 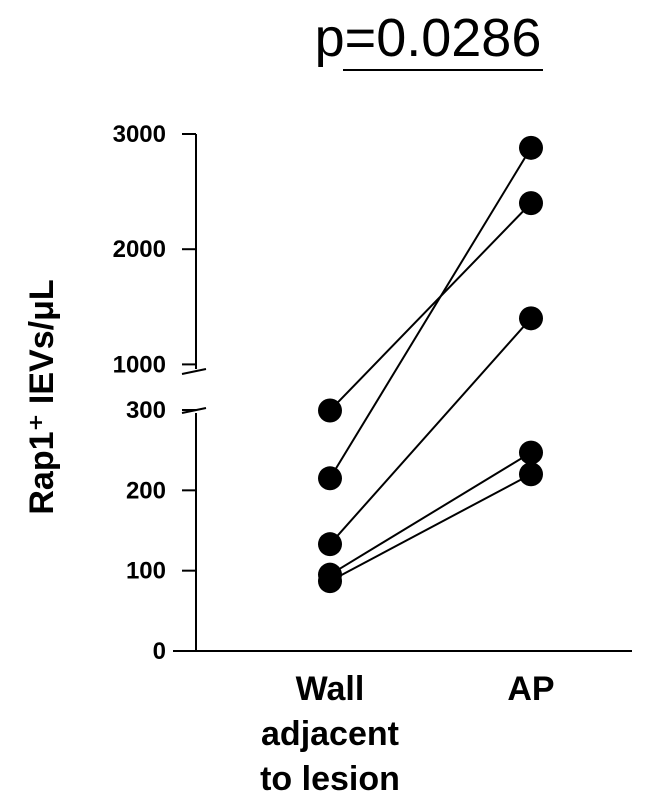 What do you see at coordinates (139, 249) in the screenshot?
I see `y-tick-label: 2000` at bounding box center [139, 249].